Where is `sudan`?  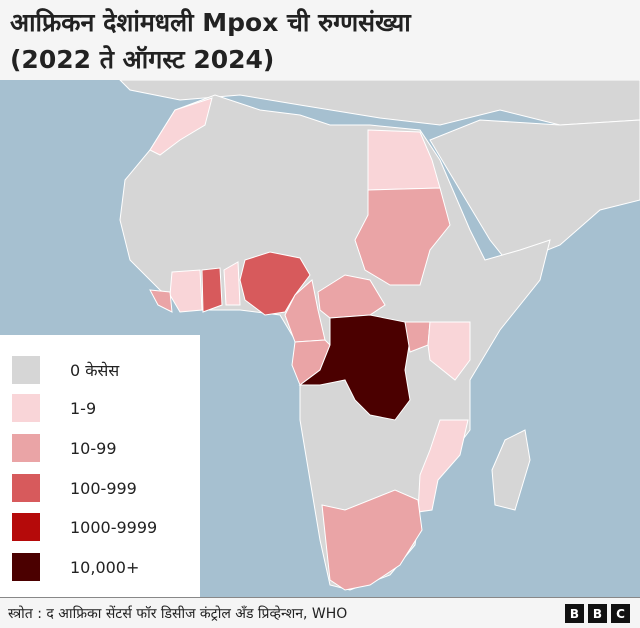 sudan is located at coordinates (402, 236).